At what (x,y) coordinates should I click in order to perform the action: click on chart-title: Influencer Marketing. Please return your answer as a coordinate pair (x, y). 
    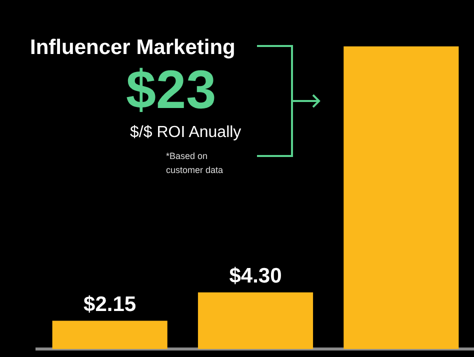
    Looking at the image, I should click on (133, 48).